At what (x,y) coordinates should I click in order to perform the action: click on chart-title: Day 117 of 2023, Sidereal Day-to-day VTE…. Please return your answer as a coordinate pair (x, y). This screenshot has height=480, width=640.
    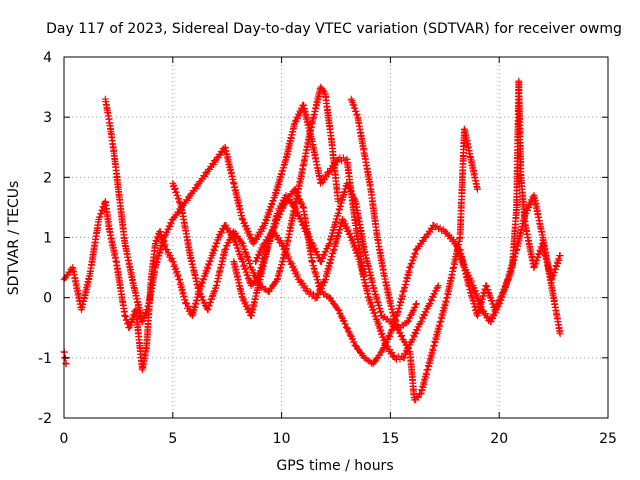
    Looking at the image, I should click on (334, 29).